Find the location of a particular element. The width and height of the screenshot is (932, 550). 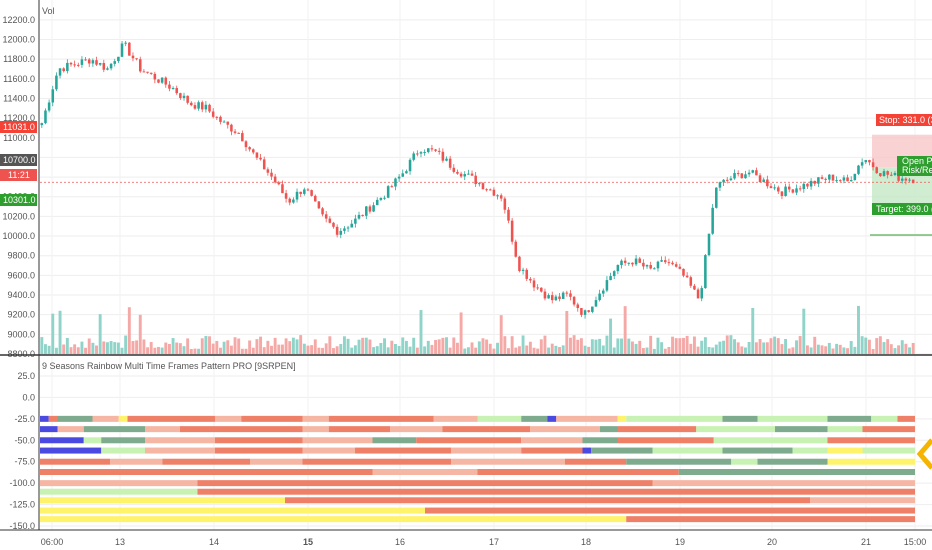

price-tick-label: 11000.0 is located at coordinates (19, 138).